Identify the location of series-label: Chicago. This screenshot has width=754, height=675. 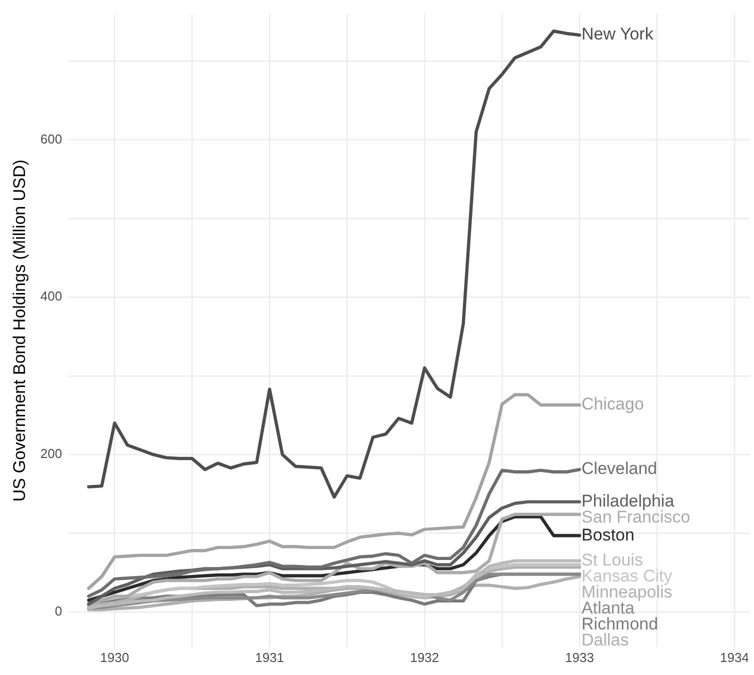
(613, 404).